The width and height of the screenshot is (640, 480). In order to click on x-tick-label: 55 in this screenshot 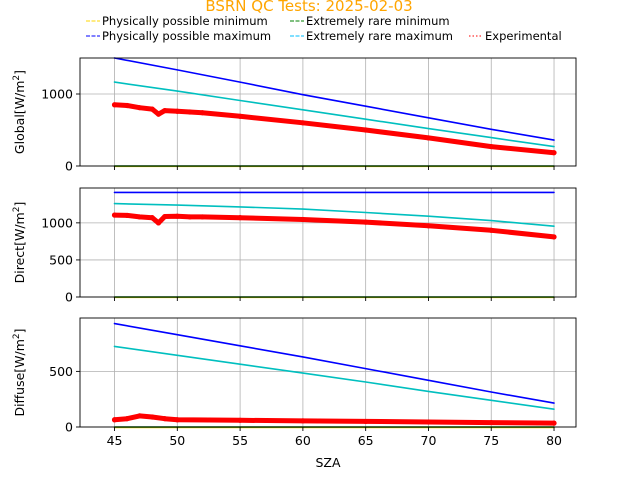, I will do `click(240, 440)`.